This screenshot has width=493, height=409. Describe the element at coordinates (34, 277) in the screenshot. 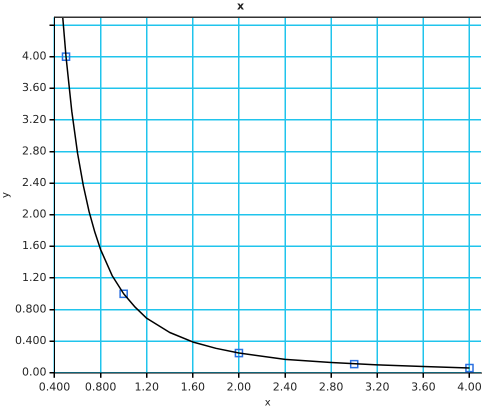

I see `y-tick-label: 1.20` at that location.